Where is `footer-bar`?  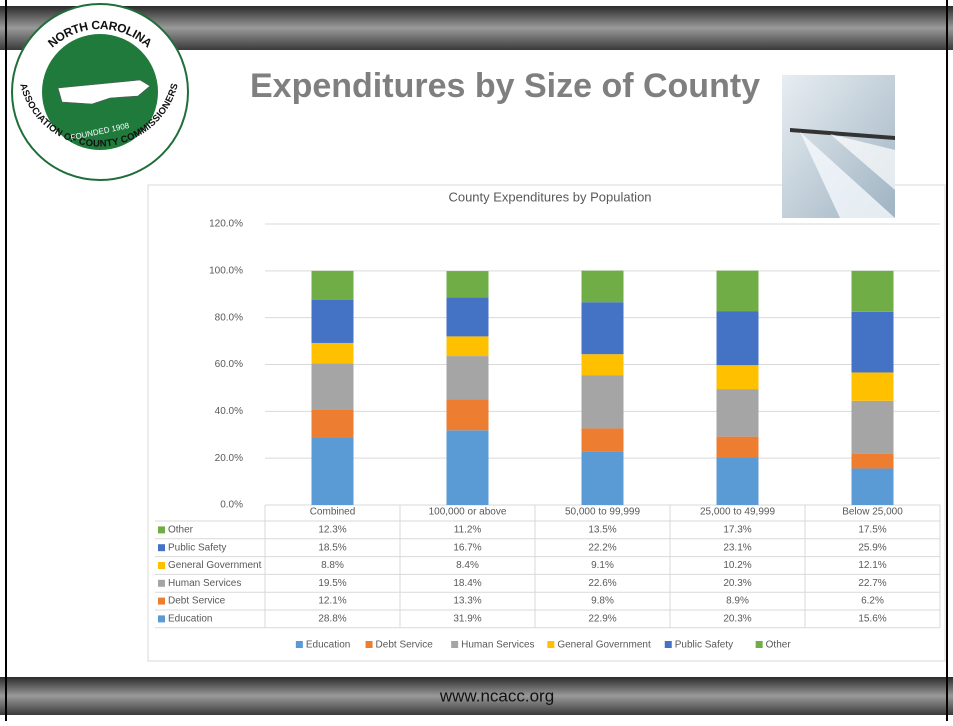 footer-bar is located at coordinates (476, 696).